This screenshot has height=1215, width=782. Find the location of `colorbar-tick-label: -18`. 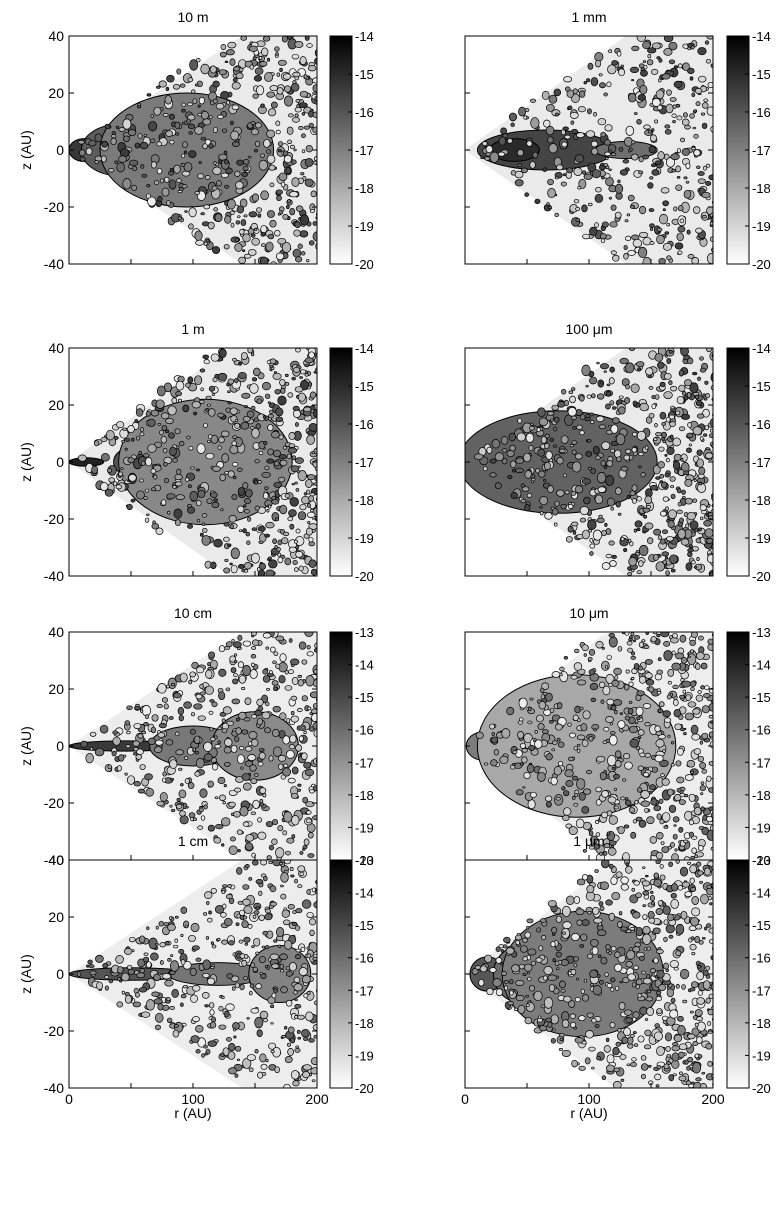

colorbar-tick-label: -18 is located at coordinates (364, 1023).